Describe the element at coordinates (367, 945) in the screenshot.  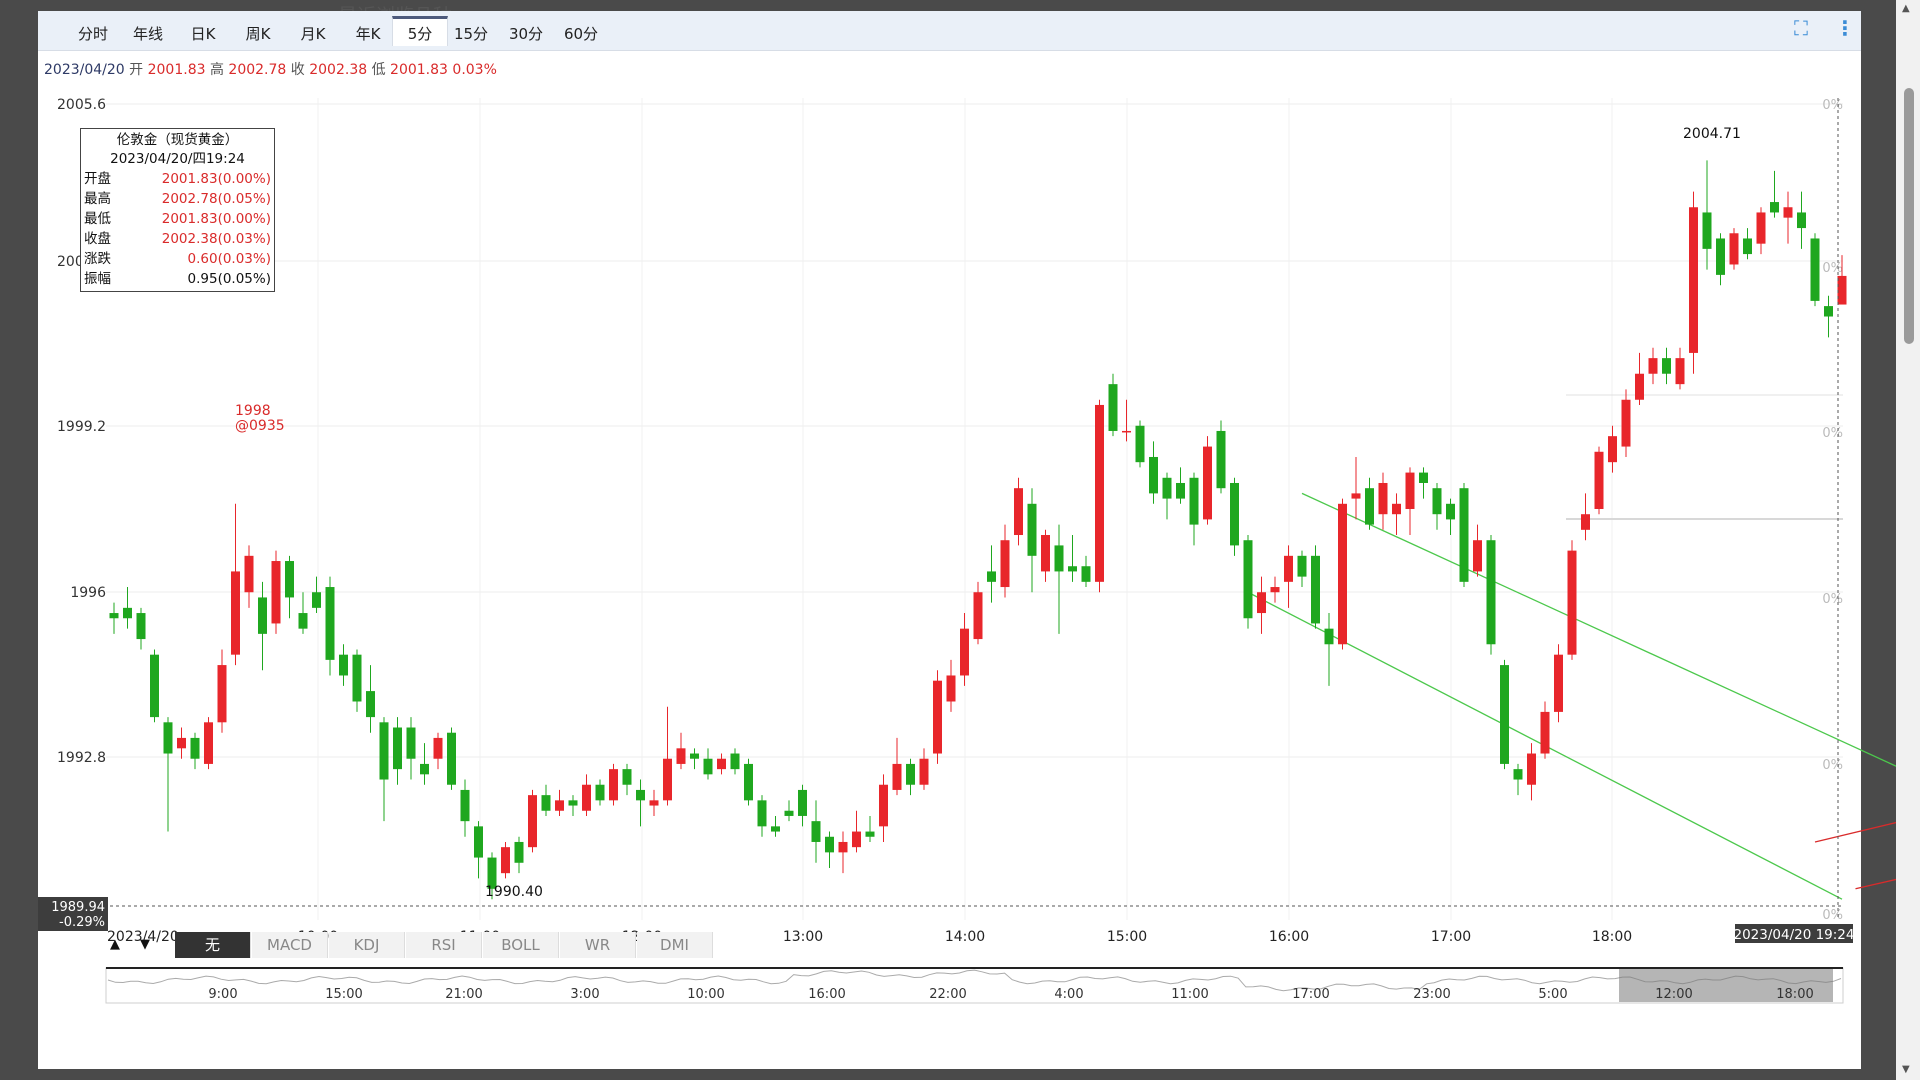
I see `indicator-tab-2: KDJ` at that location.